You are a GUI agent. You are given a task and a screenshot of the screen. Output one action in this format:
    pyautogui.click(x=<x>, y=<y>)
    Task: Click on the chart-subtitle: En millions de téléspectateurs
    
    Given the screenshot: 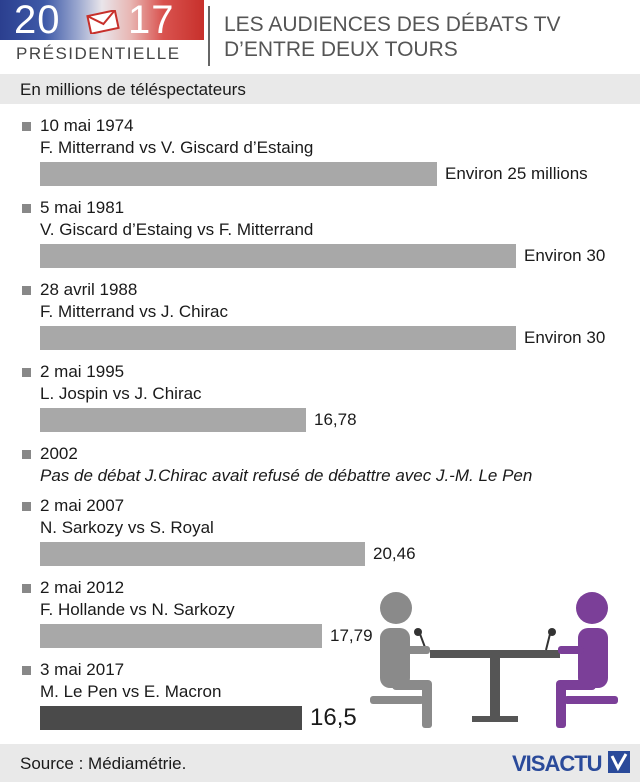 What is the action you would take?
    pyautogui.click(x=133, y=89)
    